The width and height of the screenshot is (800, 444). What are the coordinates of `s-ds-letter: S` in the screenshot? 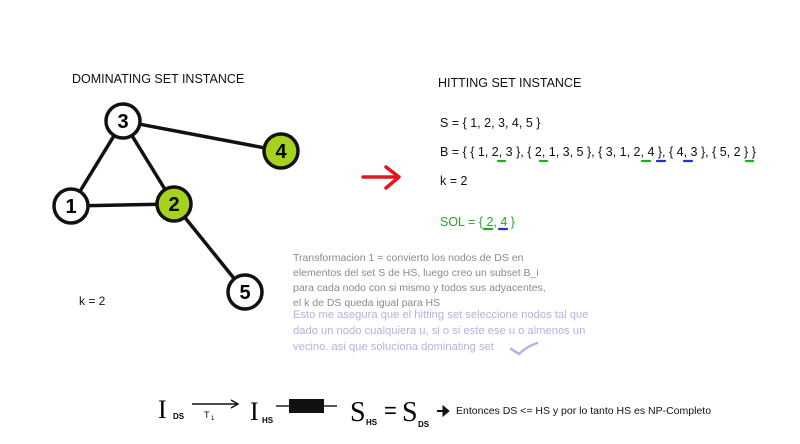 It's located at (410, 412).